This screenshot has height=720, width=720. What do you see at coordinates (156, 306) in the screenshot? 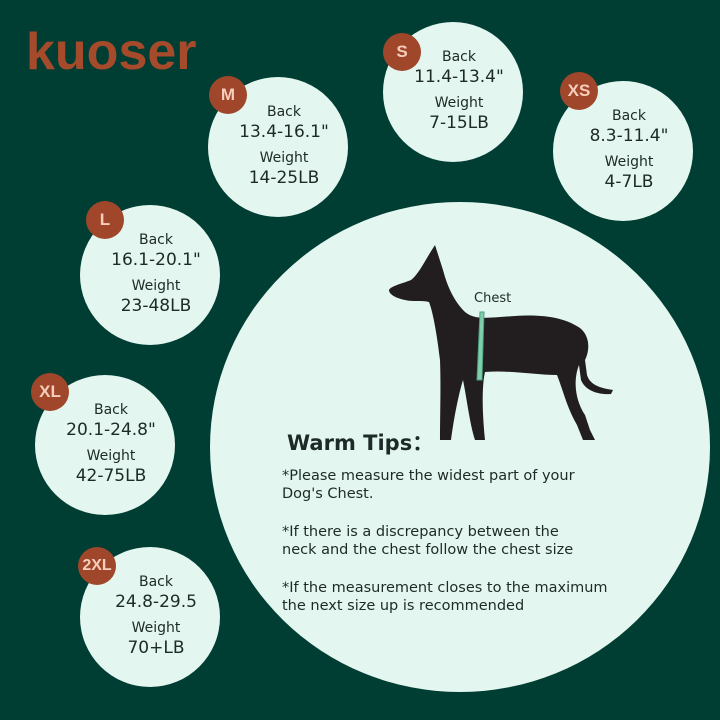
I see `weight-value: 23-48LB` at bounding box center [156, 306].